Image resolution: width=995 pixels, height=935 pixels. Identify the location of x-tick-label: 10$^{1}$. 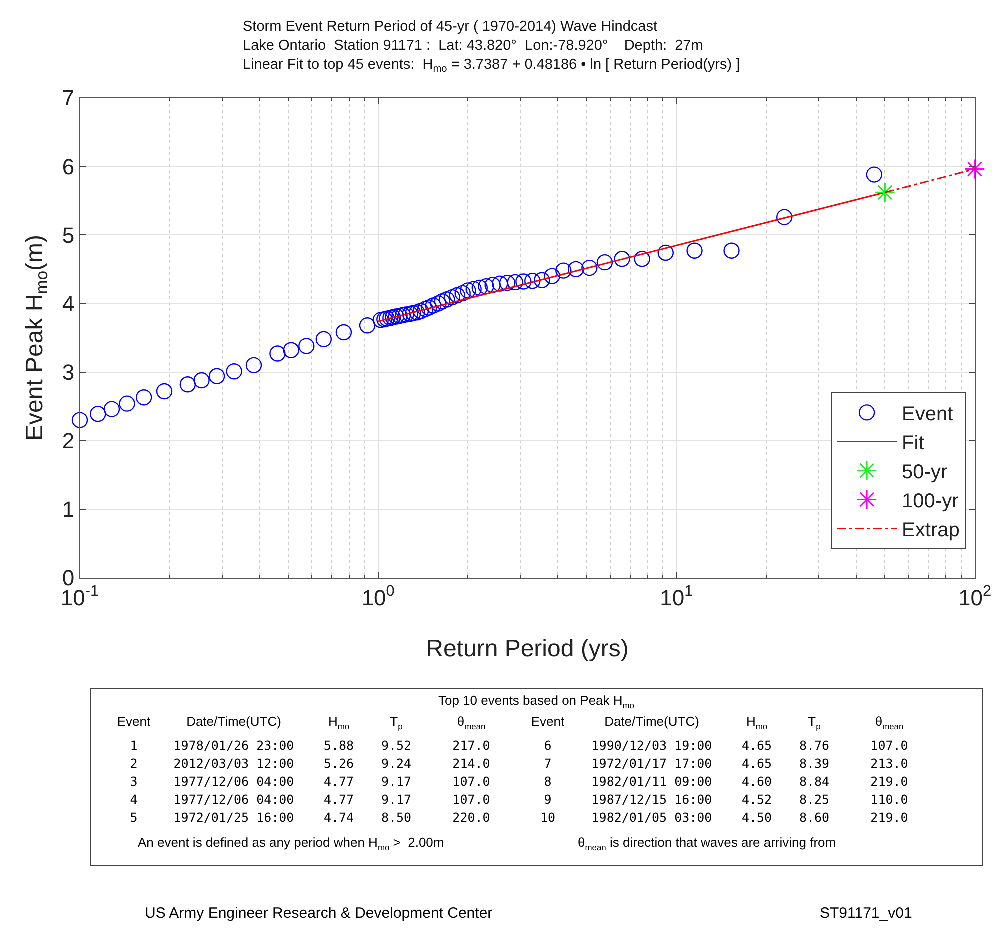
(677, 596).